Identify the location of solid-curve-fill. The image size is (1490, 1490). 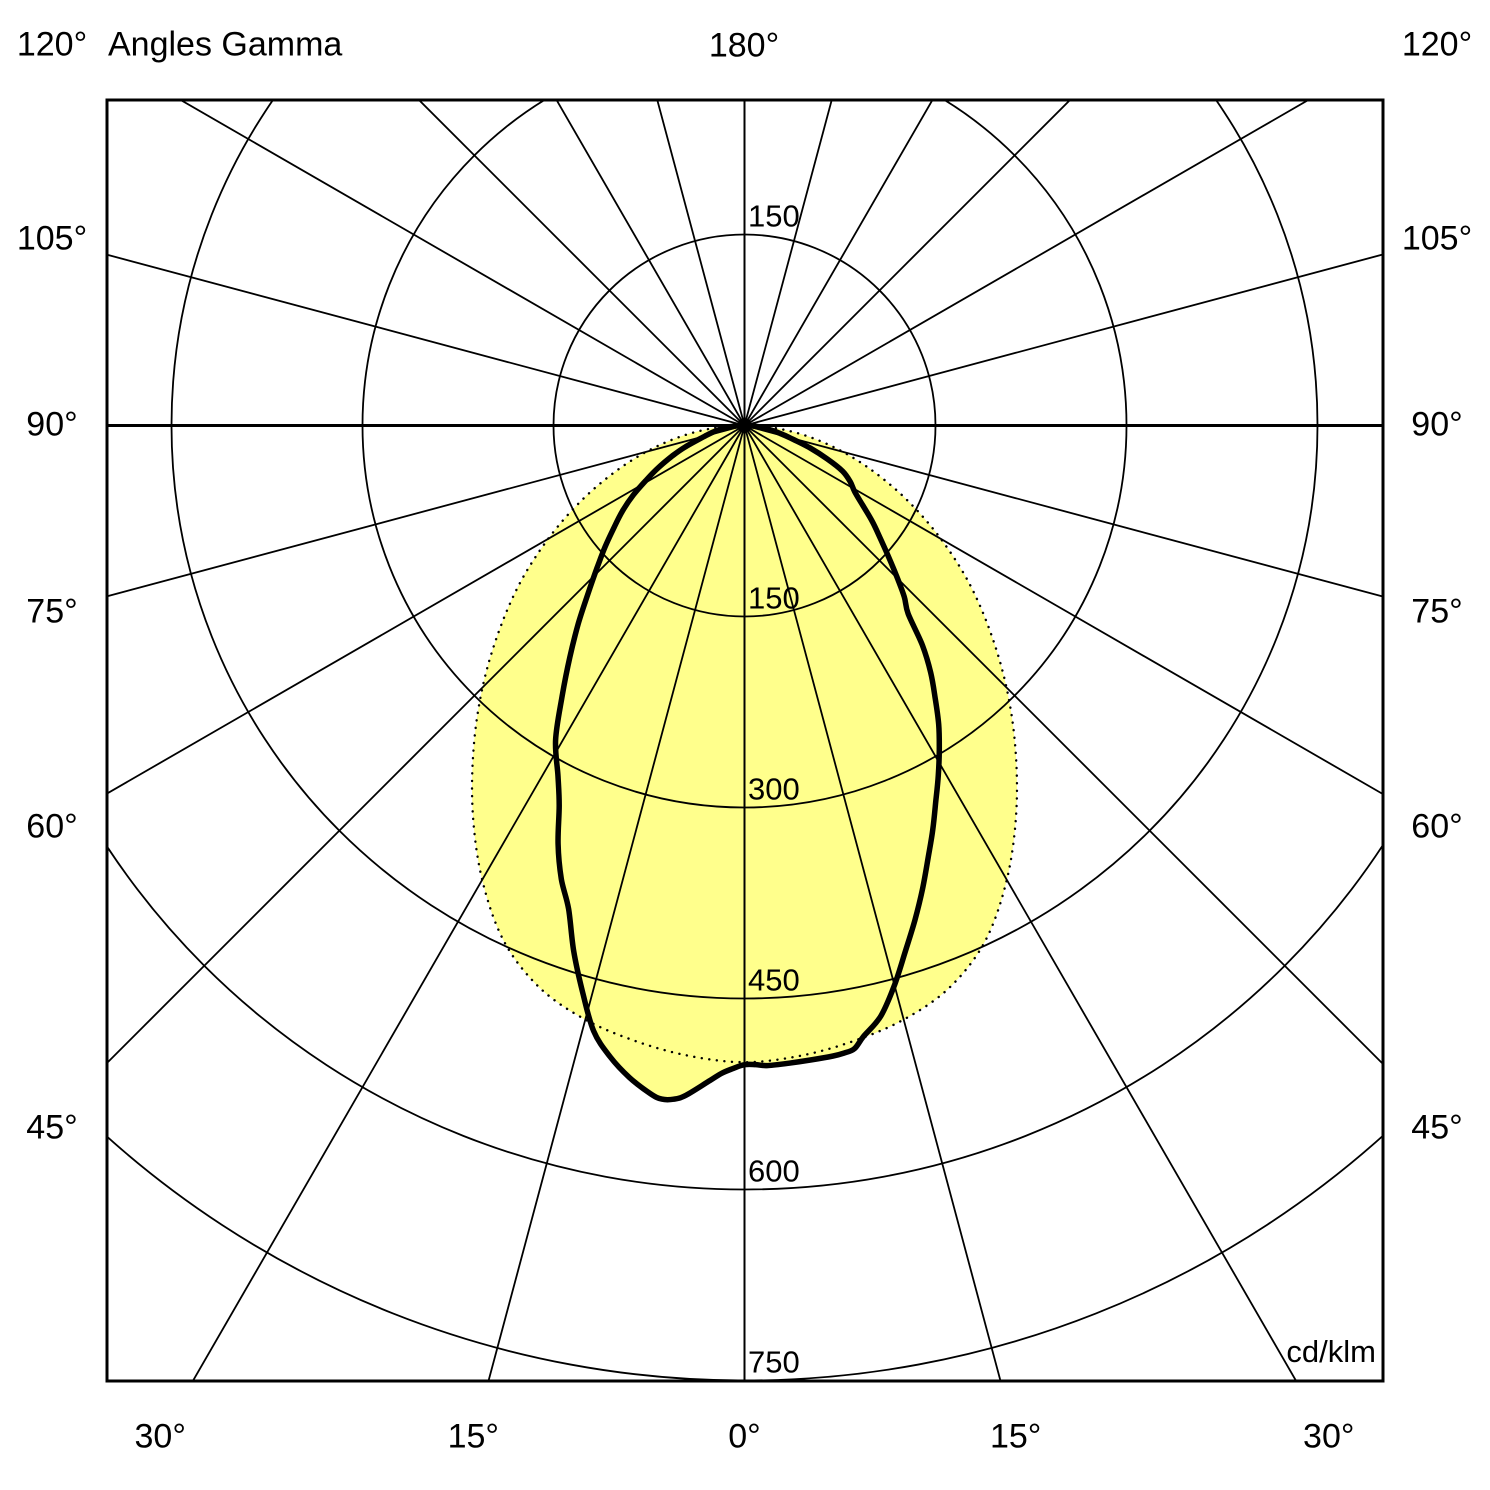
(747, 762).